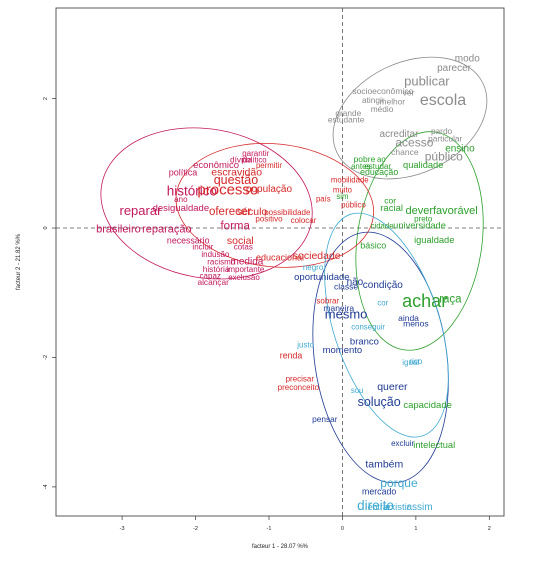 The height and width of the screenshot is (580, 540). What do you see at coordinates (382, 226) in the screenshot?
I see `word-label: cidade` at bounding box center [382, 226].